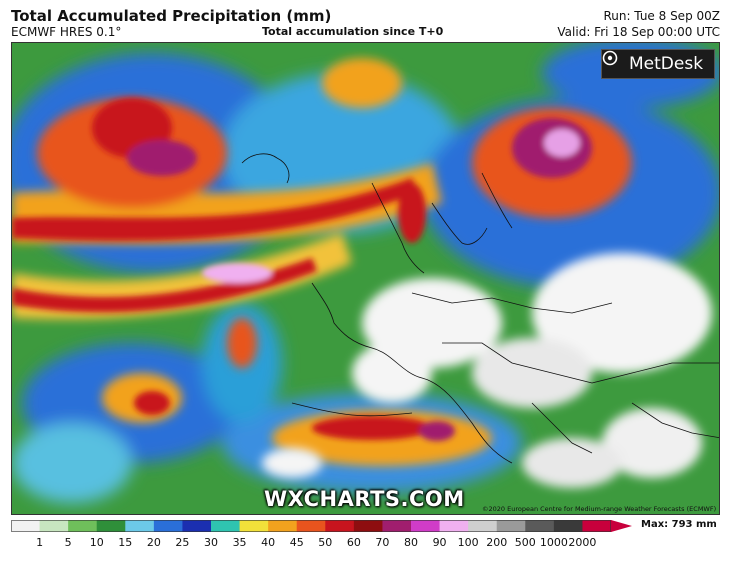 The image size is (732, 561). What do you see at coordinates (364, 499) in the screenshot?
I see `wxcharts-watermark: WXCHARTS.COM` at bounding box center [364, 499].